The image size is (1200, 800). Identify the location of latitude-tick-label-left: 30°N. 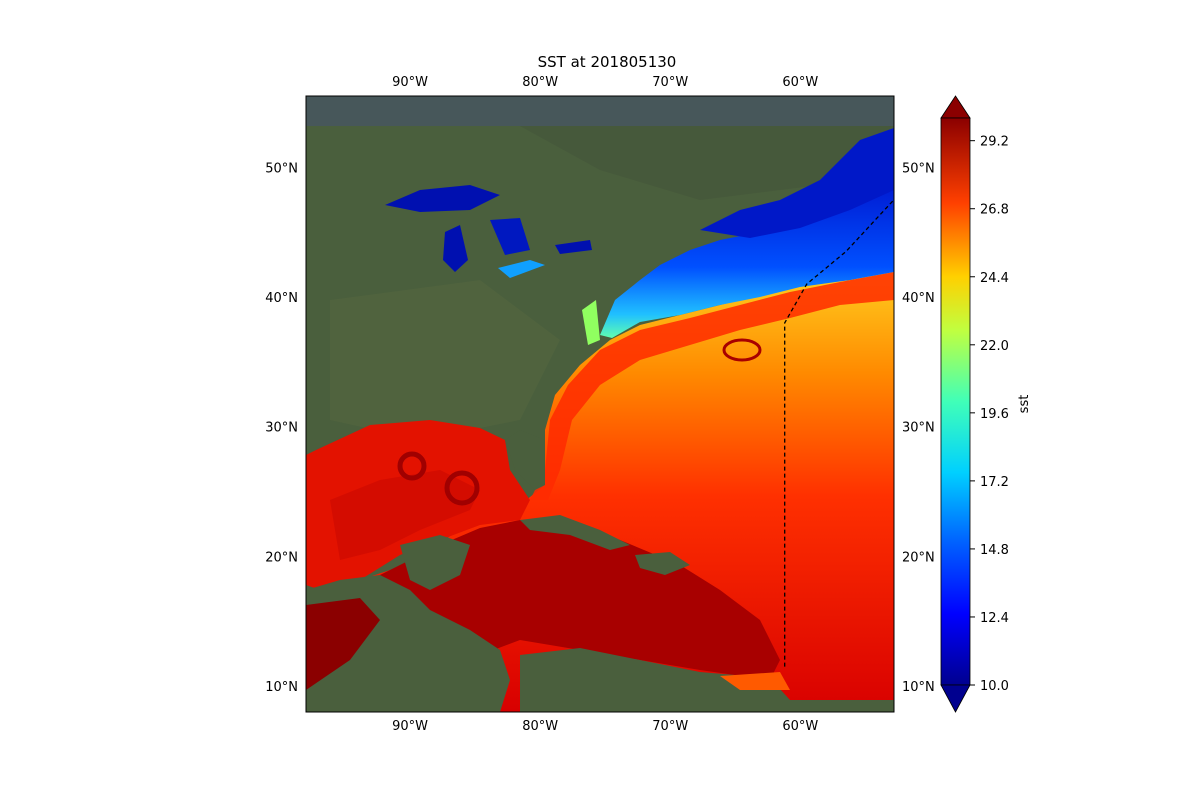
(281, 428).